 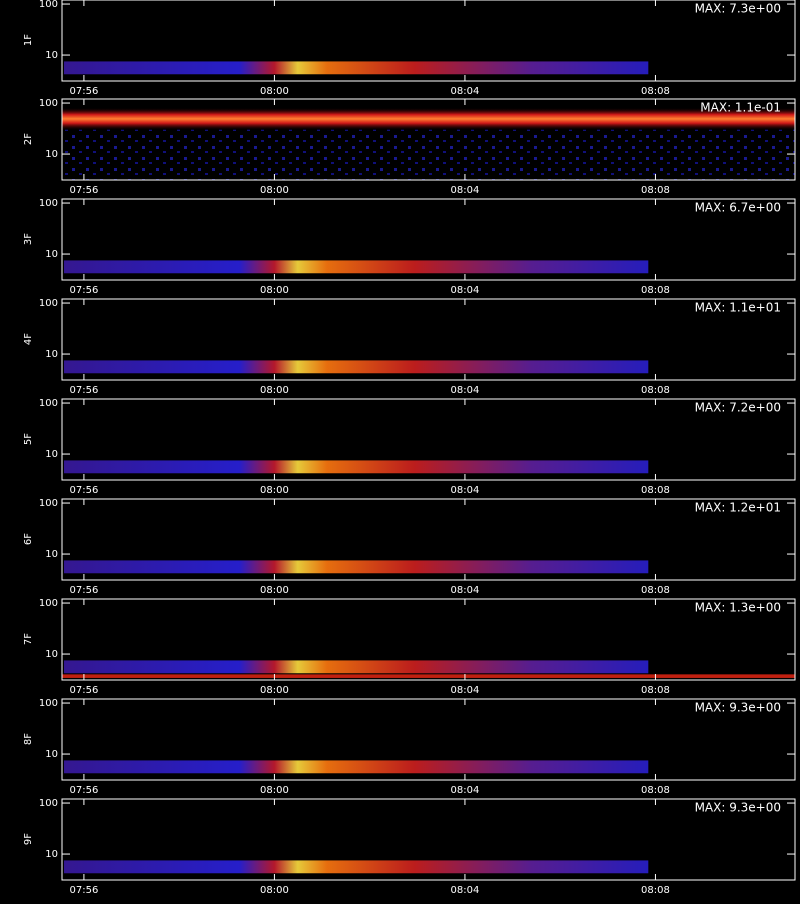 I want to click on max-annotation: MAX: 6.7e+00, so click(x=738, y=208).